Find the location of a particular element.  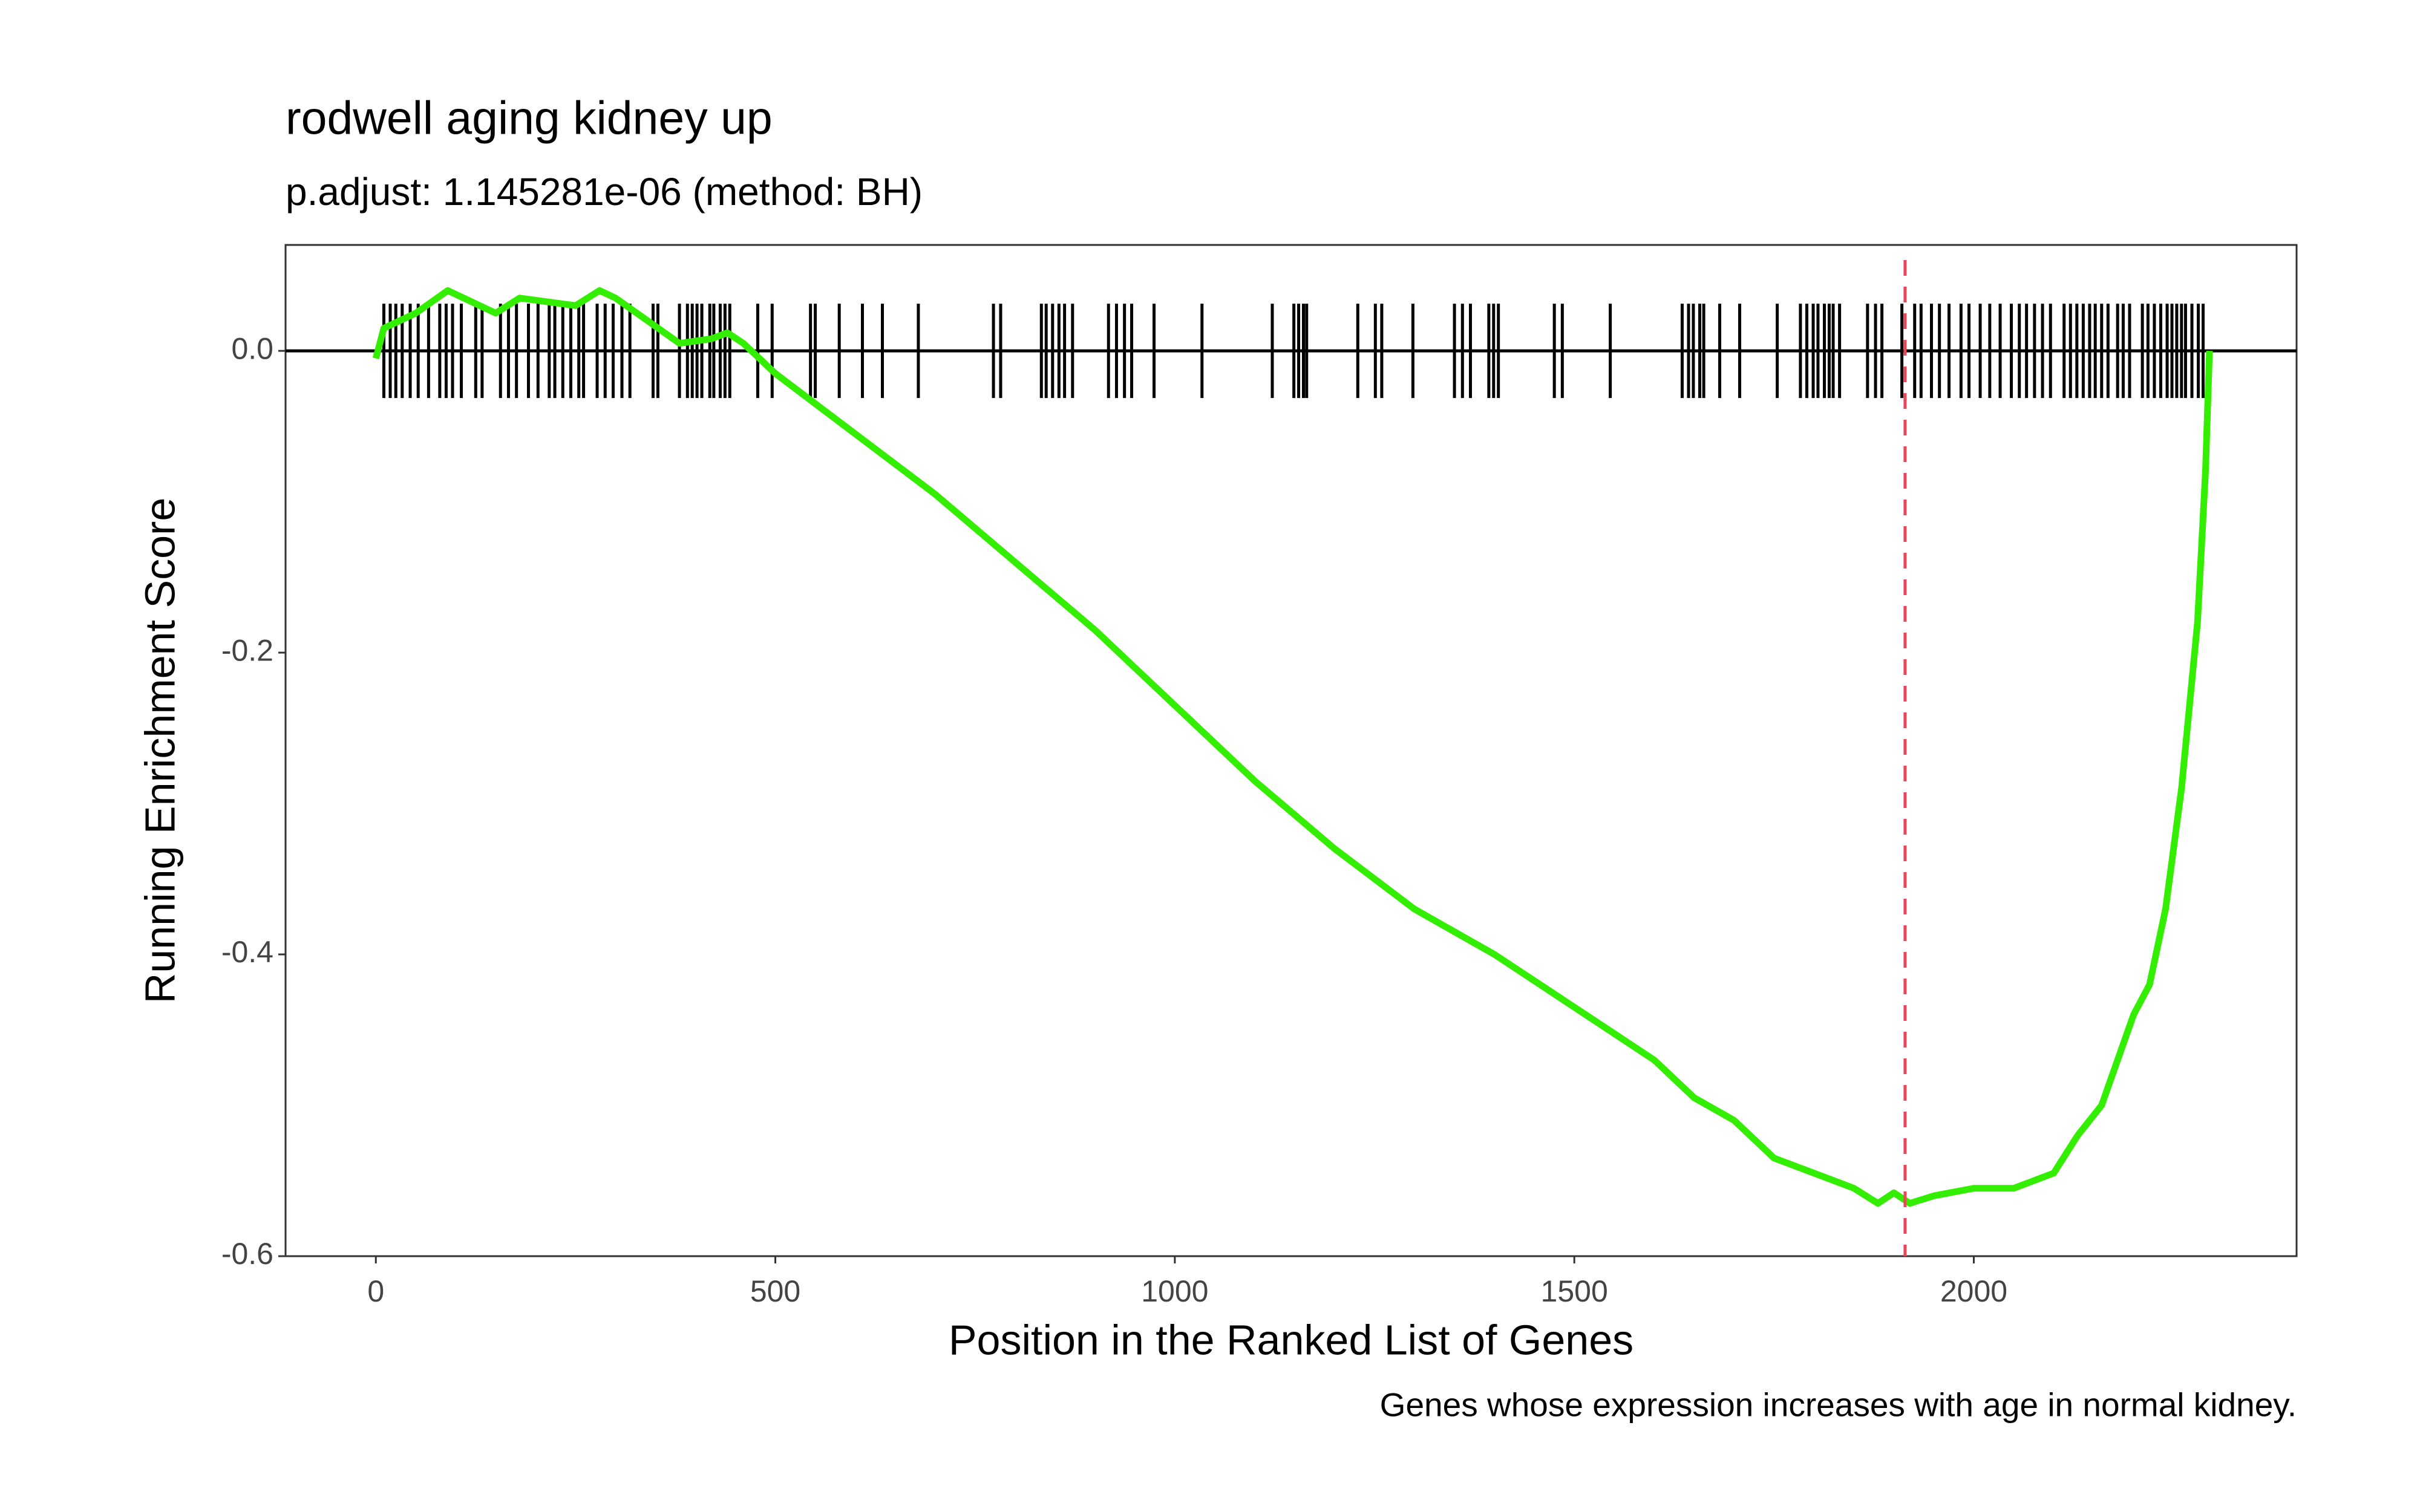

y-axis-title: Running Enrichment Score is located at coordinates (159, 751).